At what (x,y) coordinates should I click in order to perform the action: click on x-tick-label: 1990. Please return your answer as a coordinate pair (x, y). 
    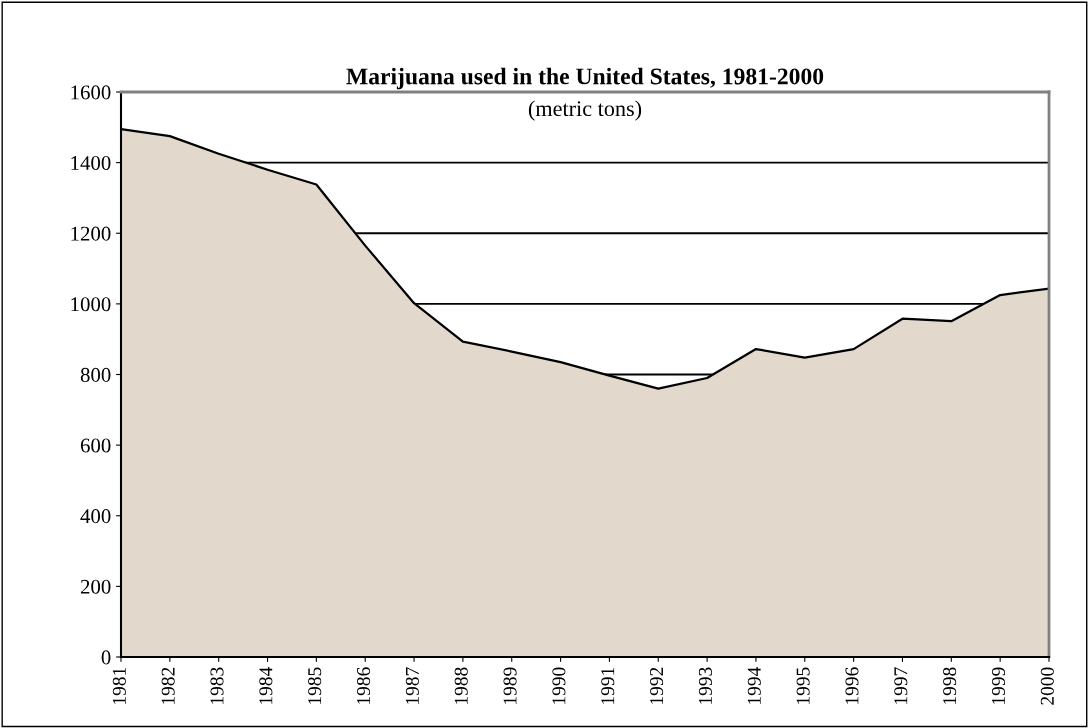
    Looking at the image, I should click on (559, 685).